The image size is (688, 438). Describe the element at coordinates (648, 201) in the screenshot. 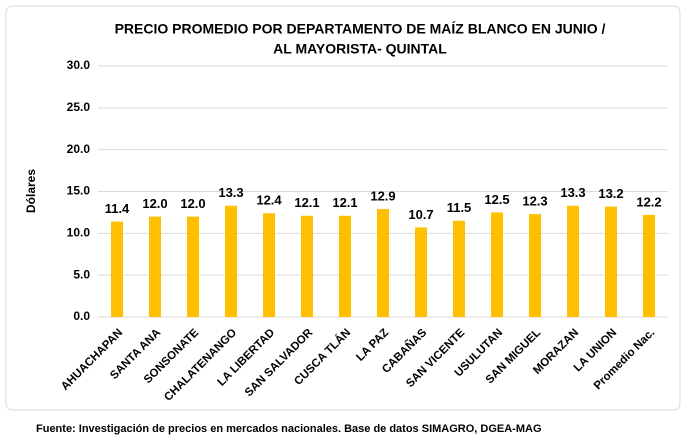

I see `data-label: 12.2` at that location.